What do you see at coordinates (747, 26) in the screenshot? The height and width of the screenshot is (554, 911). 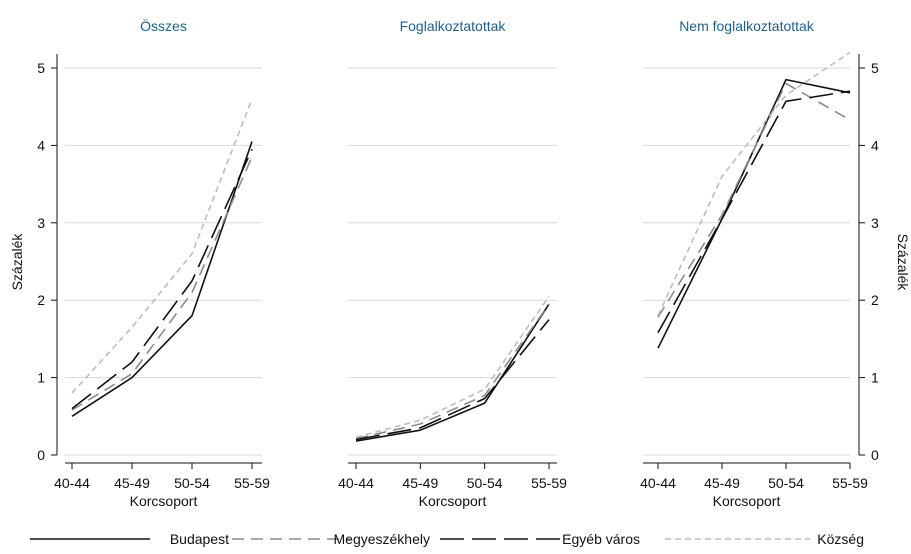 I see `panel-title: Nem foglalkoztatottak` at bounding box center [747, 26].